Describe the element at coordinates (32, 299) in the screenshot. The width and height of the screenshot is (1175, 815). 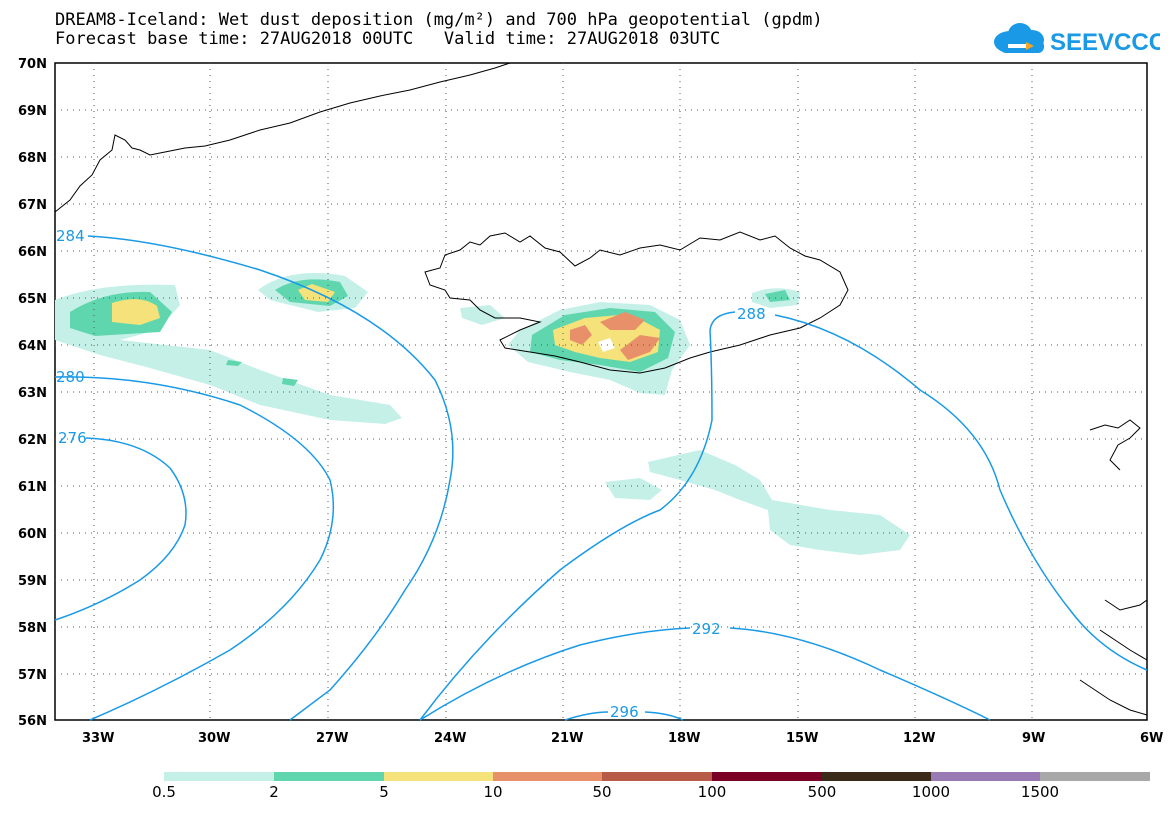
I see `lat-label: 65N` at that location.